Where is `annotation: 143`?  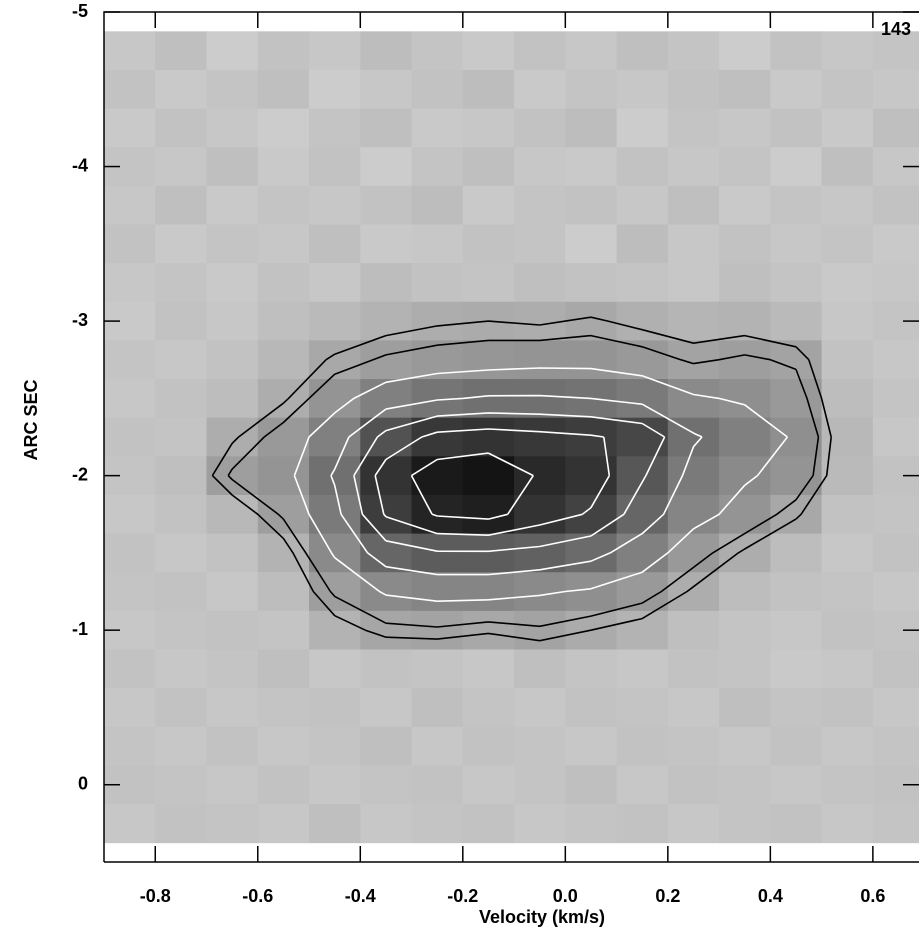
annotation: 143 is located at coordinates (896, 29).